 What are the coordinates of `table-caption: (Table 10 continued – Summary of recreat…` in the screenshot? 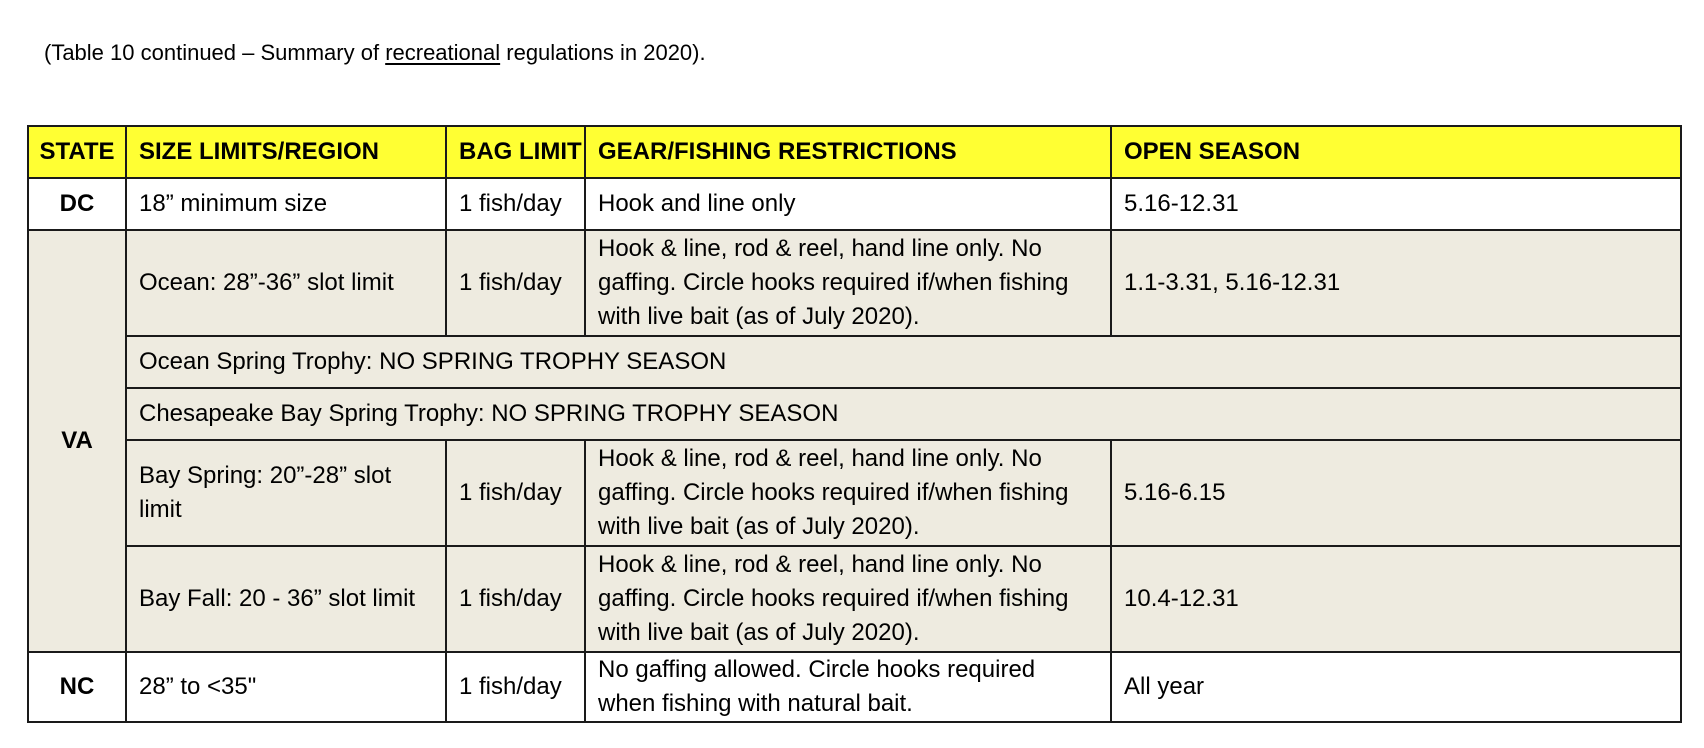 It's located at (375, 53).